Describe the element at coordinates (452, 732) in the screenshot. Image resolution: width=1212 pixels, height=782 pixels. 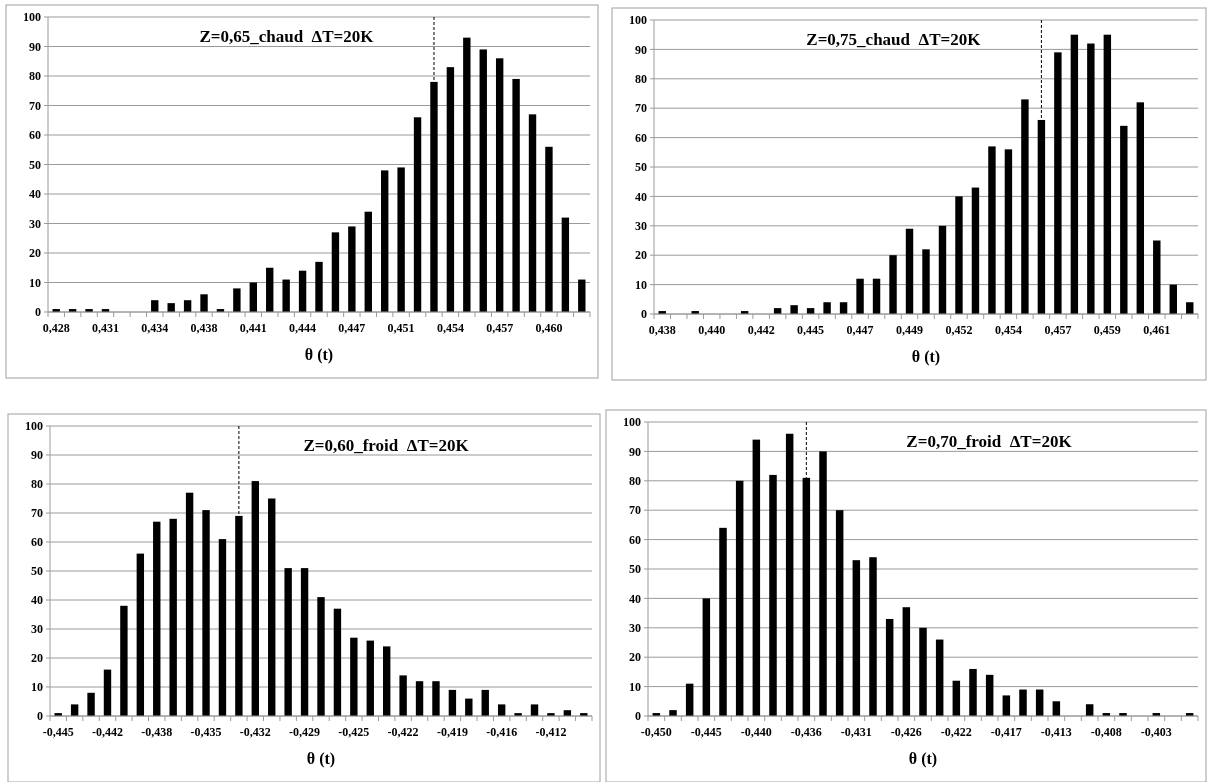
I see `x-tick-label: -0,419` at that location.